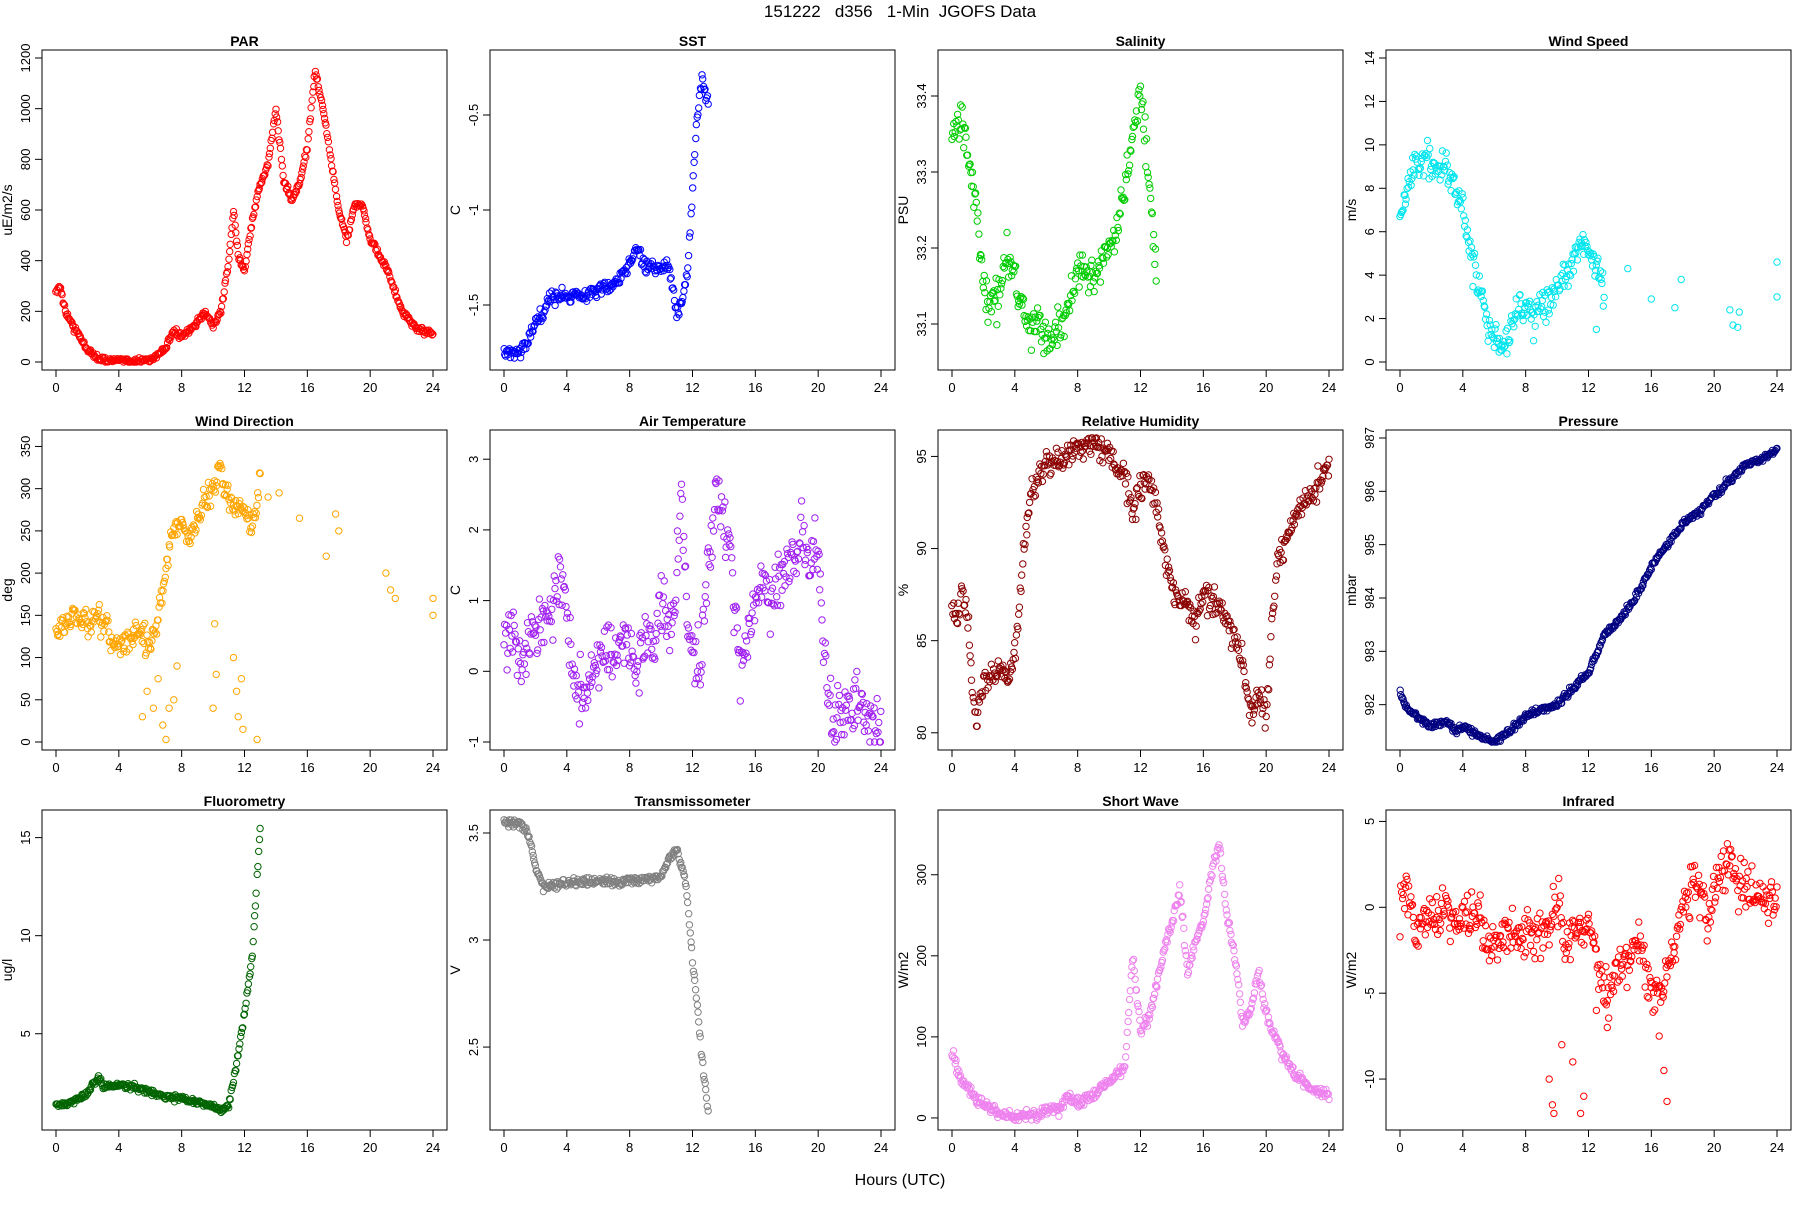  I want to click on y-tick-label: 150, so click(25, 615).